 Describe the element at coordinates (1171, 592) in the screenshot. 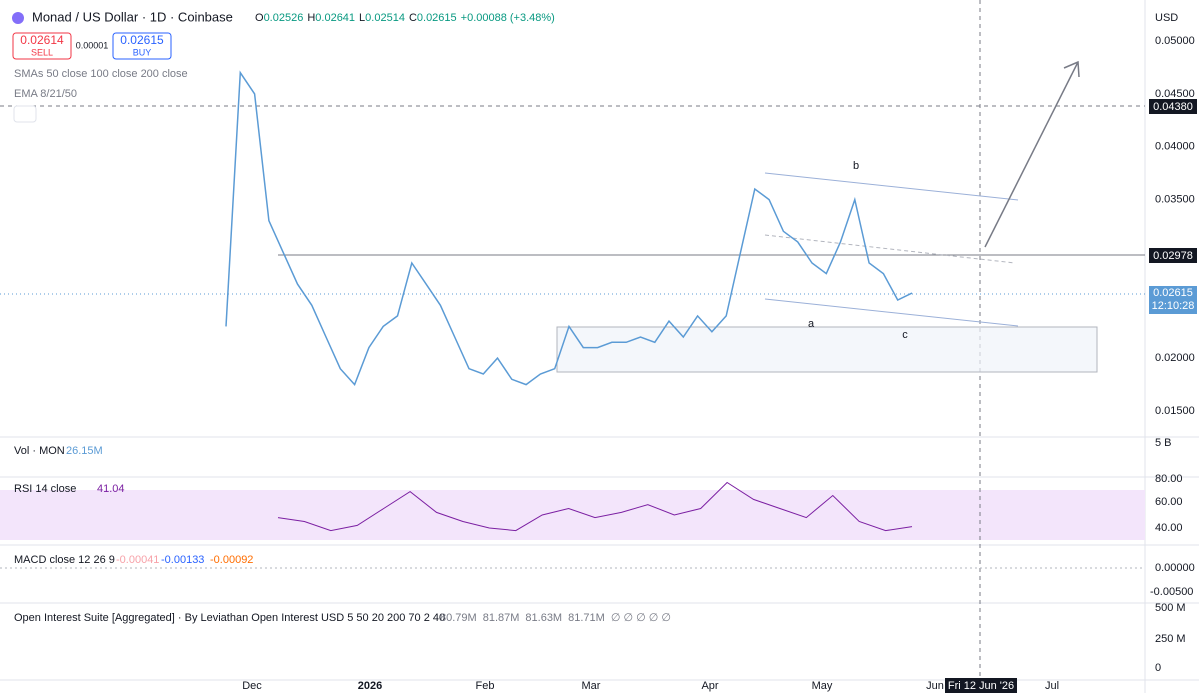

I see `macd-tick: -0.00500` at that location.